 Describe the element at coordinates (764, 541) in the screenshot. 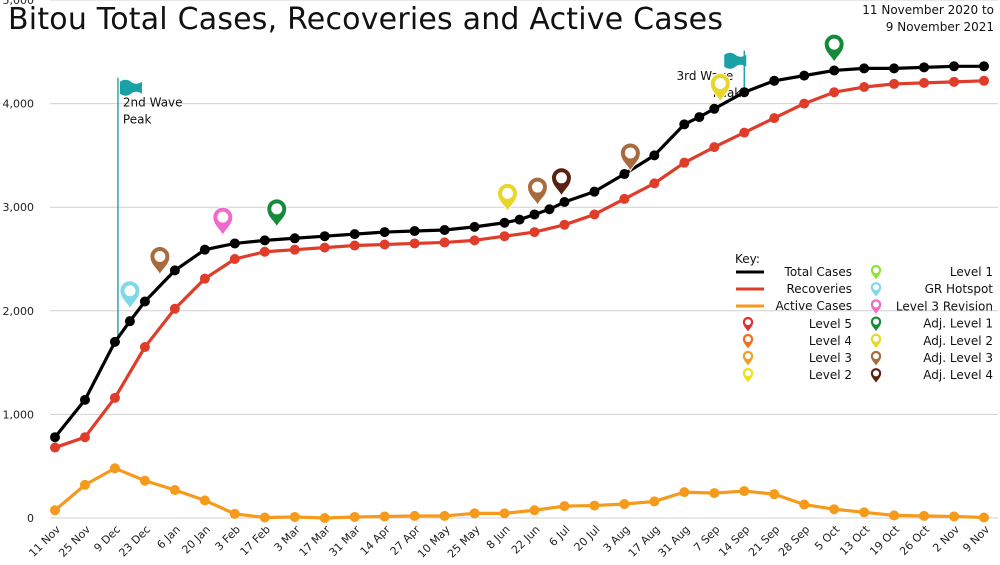

I see `x-tick-label: 21 Sep` at that location.